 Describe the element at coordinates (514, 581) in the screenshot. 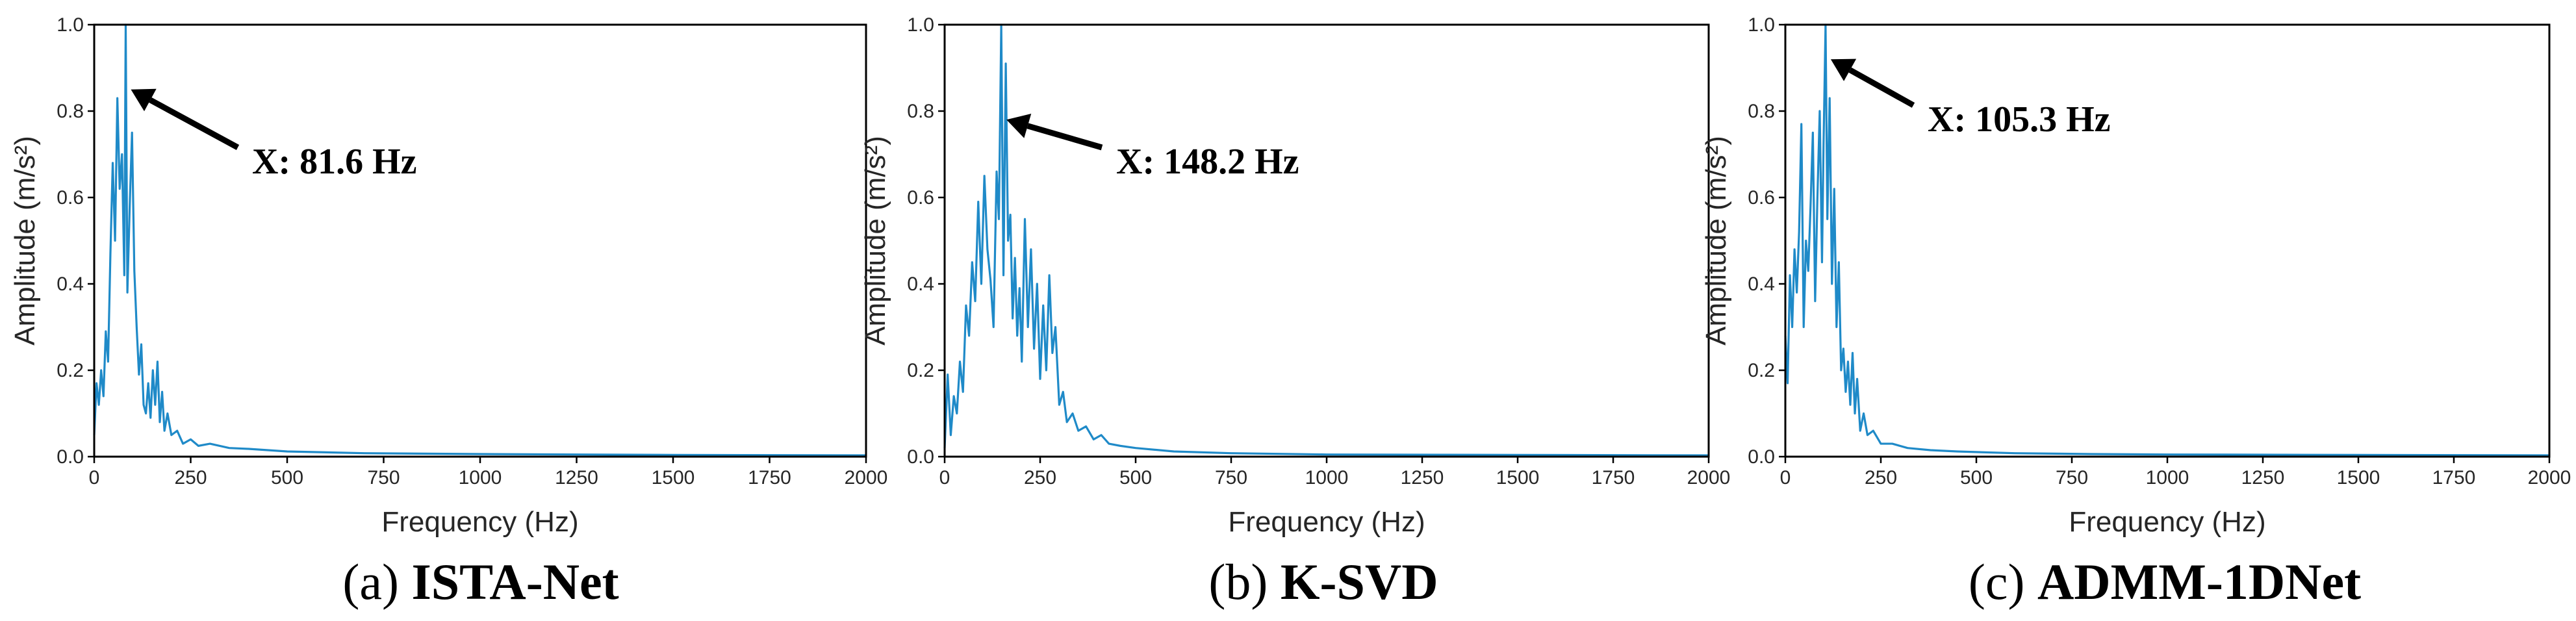

I see `panel-caption-name: ISTA-Net` at that location.